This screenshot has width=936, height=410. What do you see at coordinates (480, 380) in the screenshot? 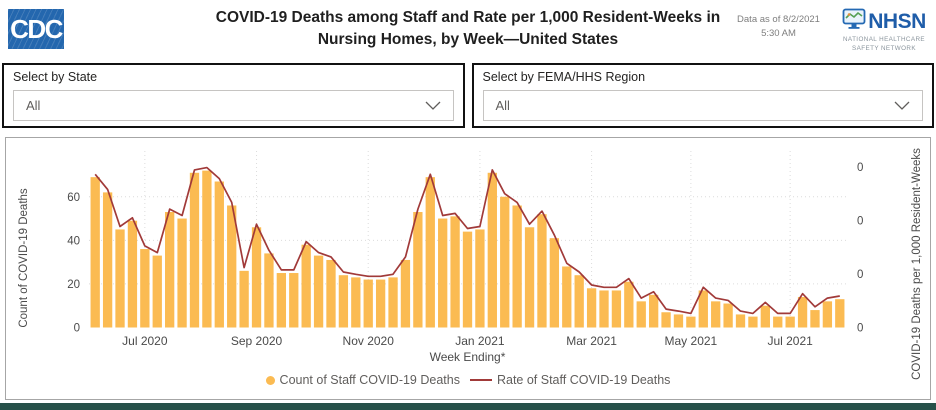
I see `rate-series-swatch` at bounding box center [480, 380].